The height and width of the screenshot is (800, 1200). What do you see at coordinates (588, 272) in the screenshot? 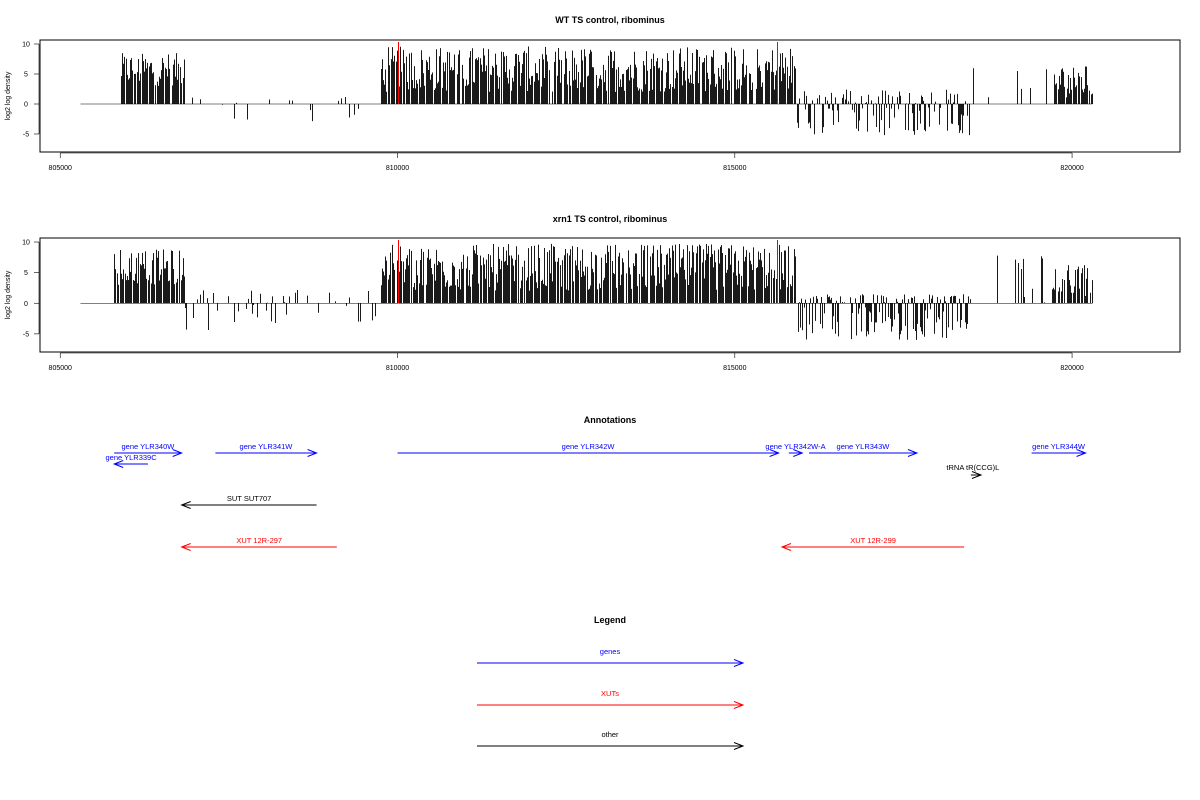
I see `xrn1-marker-lines` at bounding box center [588, 272].